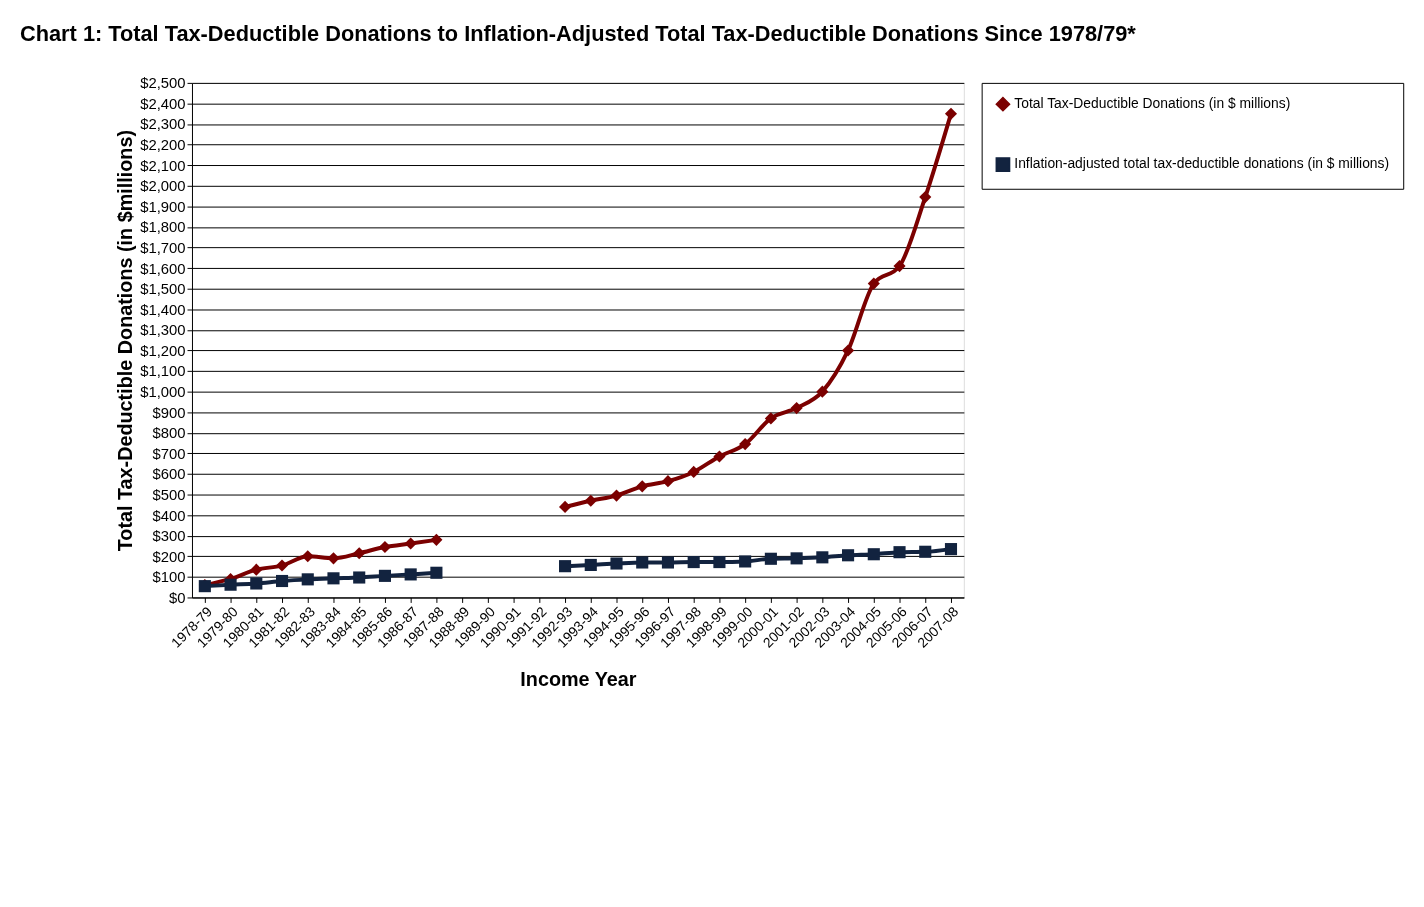 This screenshot has width=1424, height=907. I want to click on y-tick-label: $100, so click(169, 577).